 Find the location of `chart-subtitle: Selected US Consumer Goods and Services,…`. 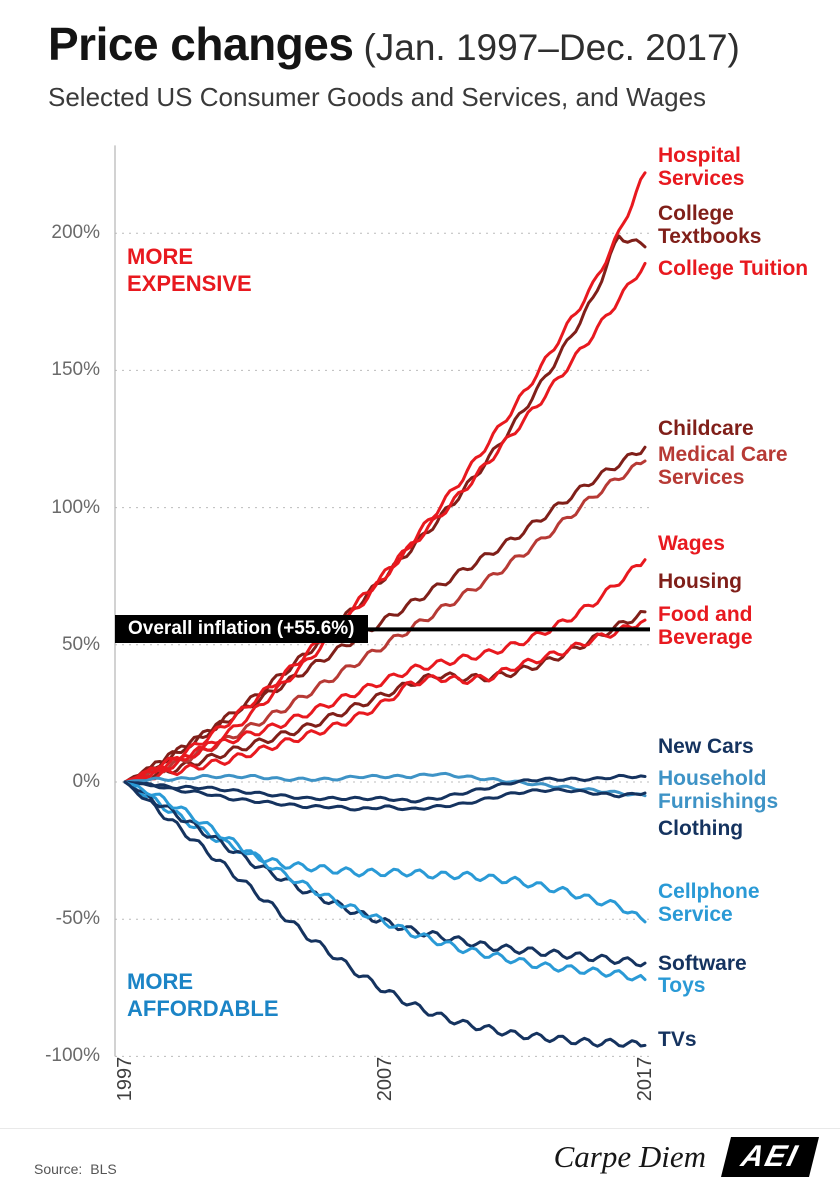

chart-subtitle: Selected US Consumer Goods and Services,… is located at coordinates (377, 97).